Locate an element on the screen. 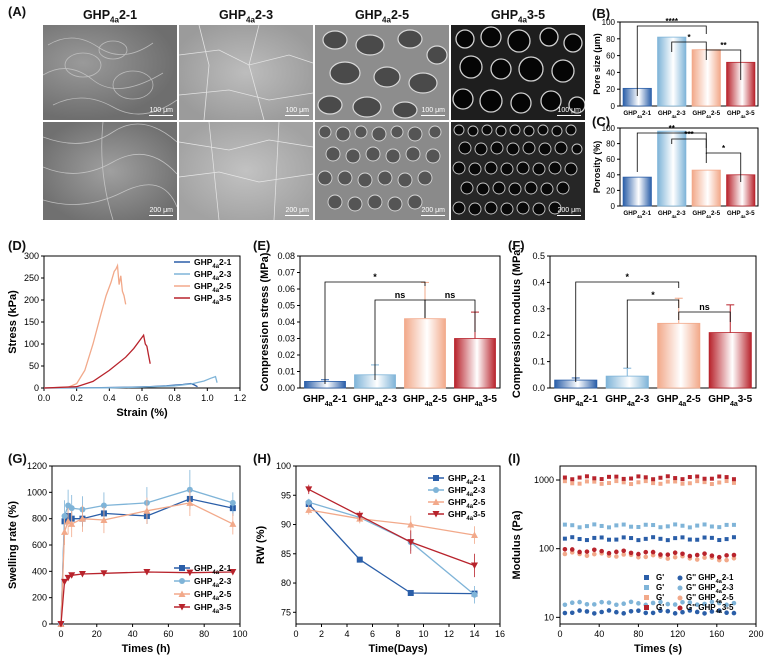  significance-label: ns is located at coordinates (450, 295).